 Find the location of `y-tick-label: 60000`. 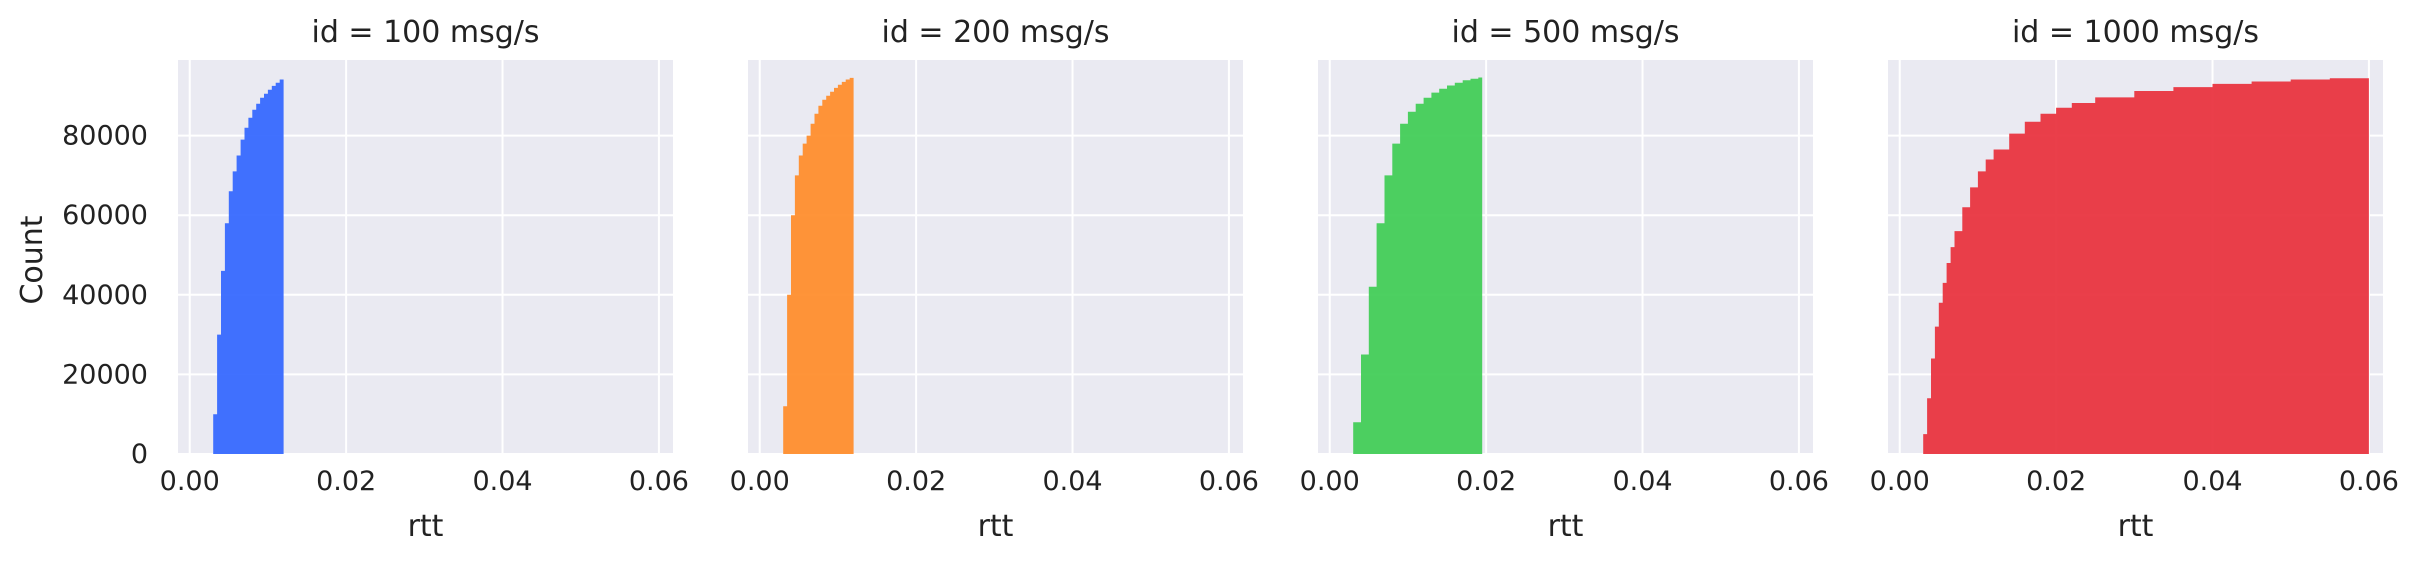

y-tick-label: 60000 is located at coordinates (105, 215).